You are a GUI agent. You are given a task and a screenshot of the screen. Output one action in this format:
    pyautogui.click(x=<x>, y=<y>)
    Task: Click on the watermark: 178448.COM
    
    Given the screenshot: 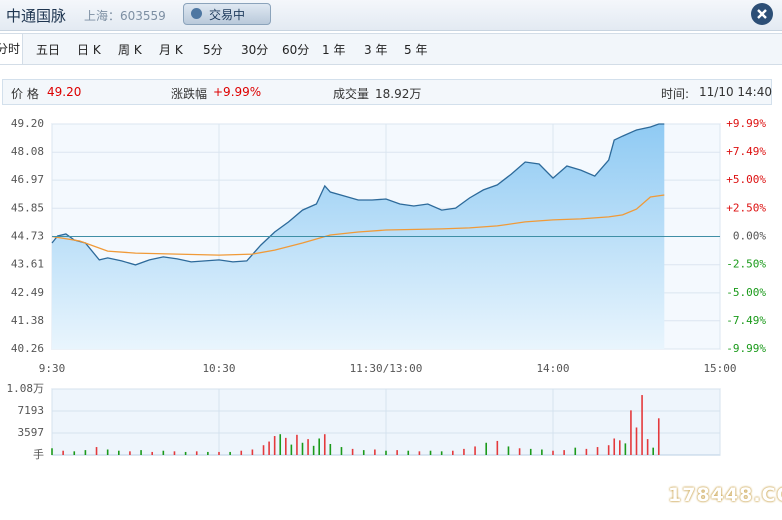 What is the action you would take?
    pyautogui.click(x=725, y=495)
    